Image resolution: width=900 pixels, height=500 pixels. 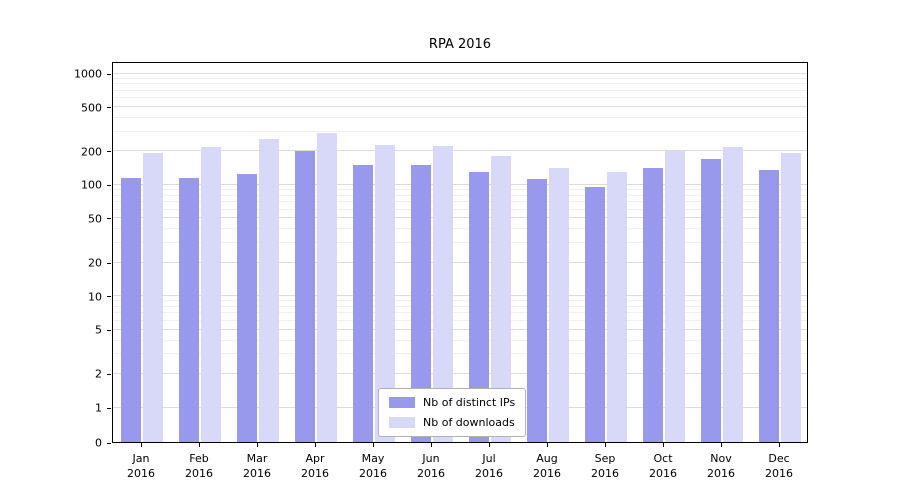 What do you see at coordinates (721, 458) in the screenshot?
I see `x-tick-label-line: Nov` at bounding box center [721, 458].